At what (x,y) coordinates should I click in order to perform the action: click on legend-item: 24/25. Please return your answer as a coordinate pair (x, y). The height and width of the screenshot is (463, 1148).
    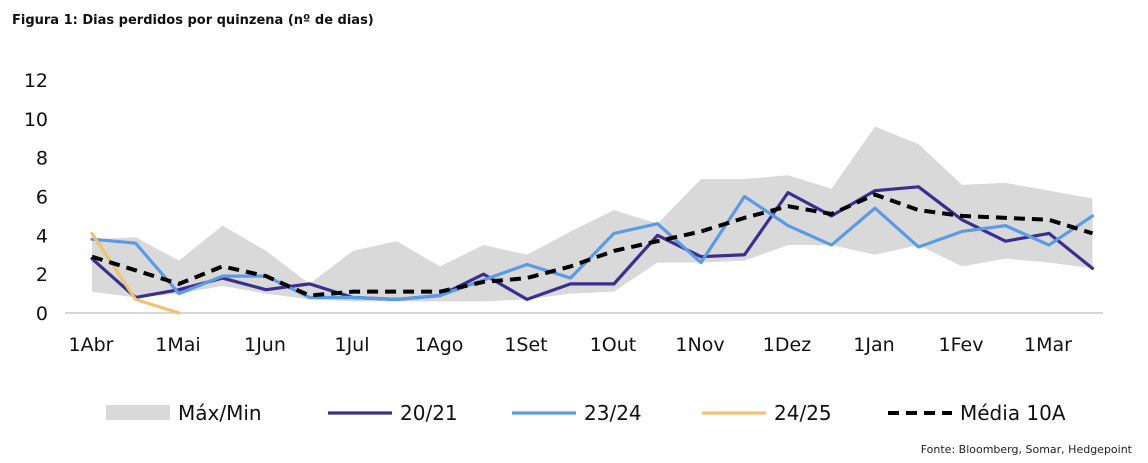
    Looking at the image, I should click on (767, 413).